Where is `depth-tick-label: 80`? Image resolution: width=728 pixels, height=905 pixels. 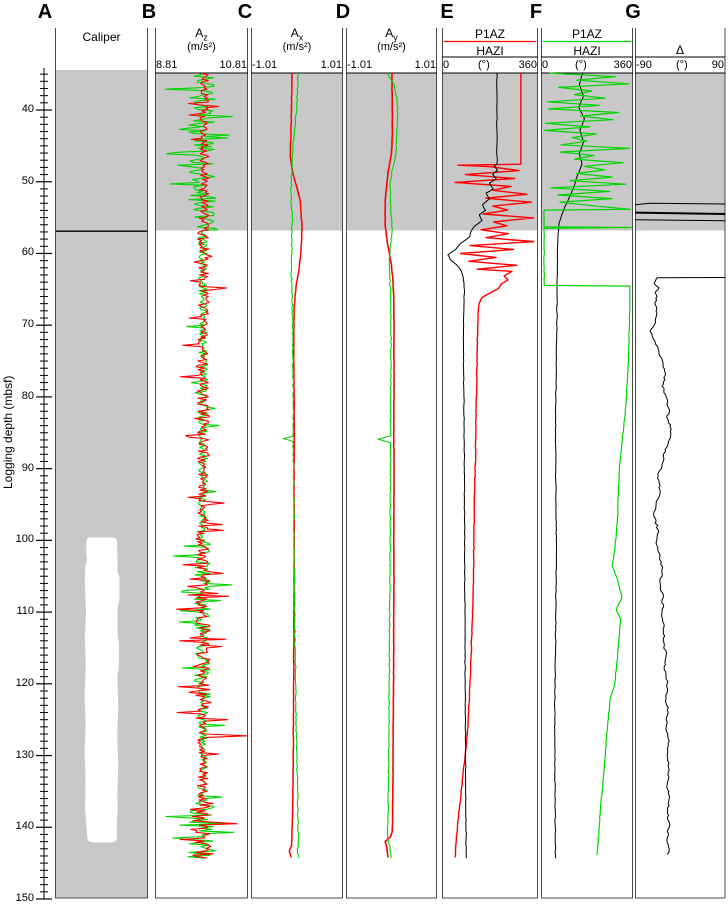
depth-tick-label: 80 is located at coordinates (27, 395).